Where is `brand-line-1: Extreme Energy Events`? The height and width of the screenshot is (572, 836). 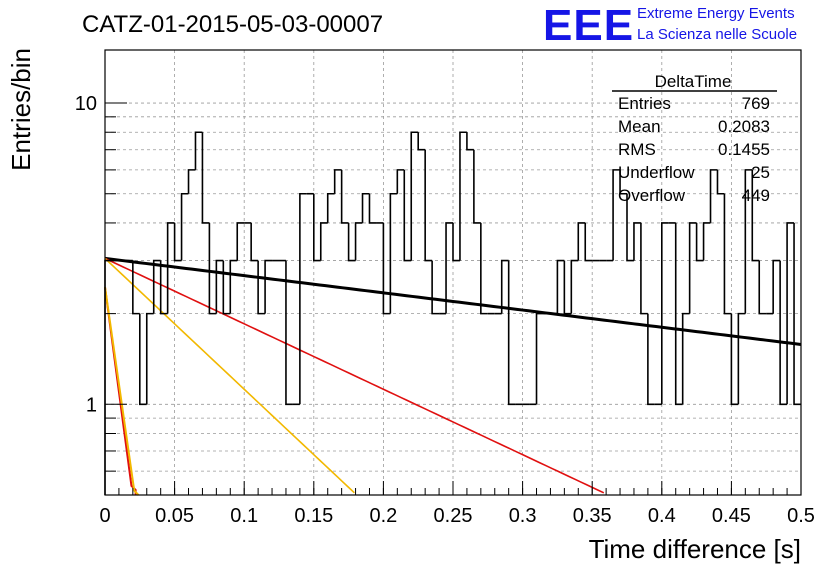
brand-line-1: Extreme Energy Events is located at coordinates (716, 13).